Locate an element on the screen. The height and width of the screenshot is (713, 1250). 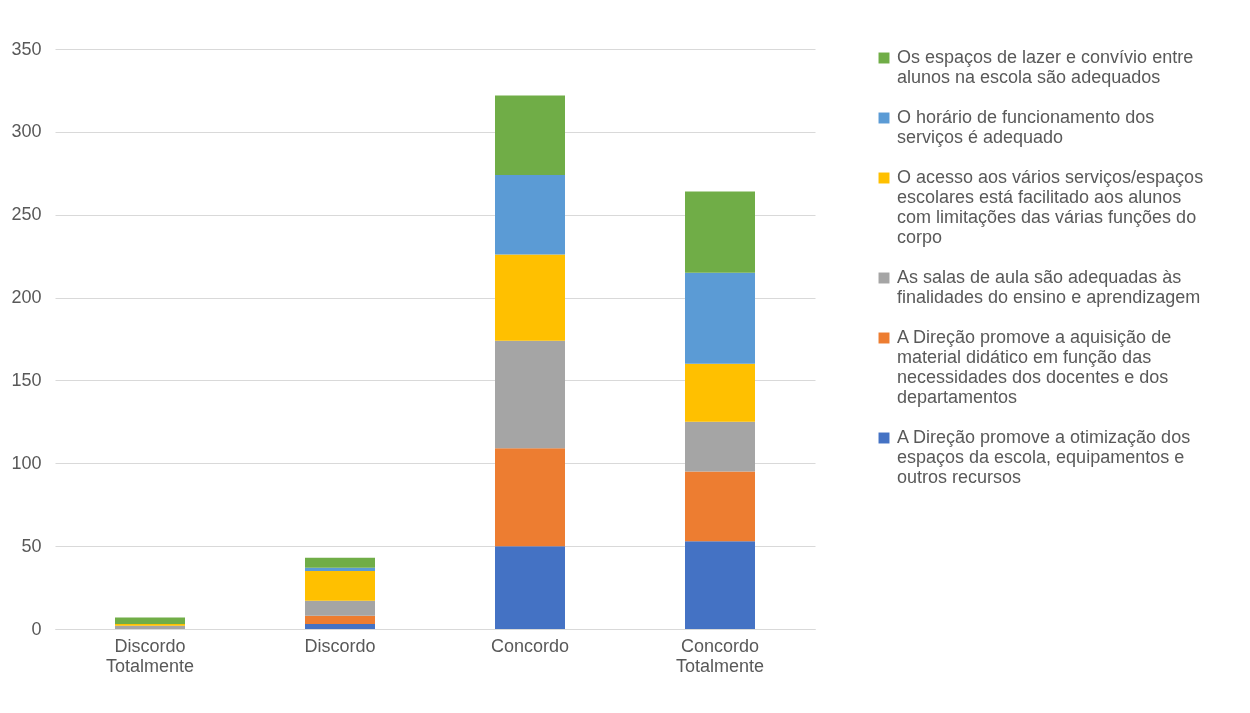
legend-label: A Direção promove a otimização dos espaços da escola, equipamentos e outros recursos is located at coordinates (1044, 457).